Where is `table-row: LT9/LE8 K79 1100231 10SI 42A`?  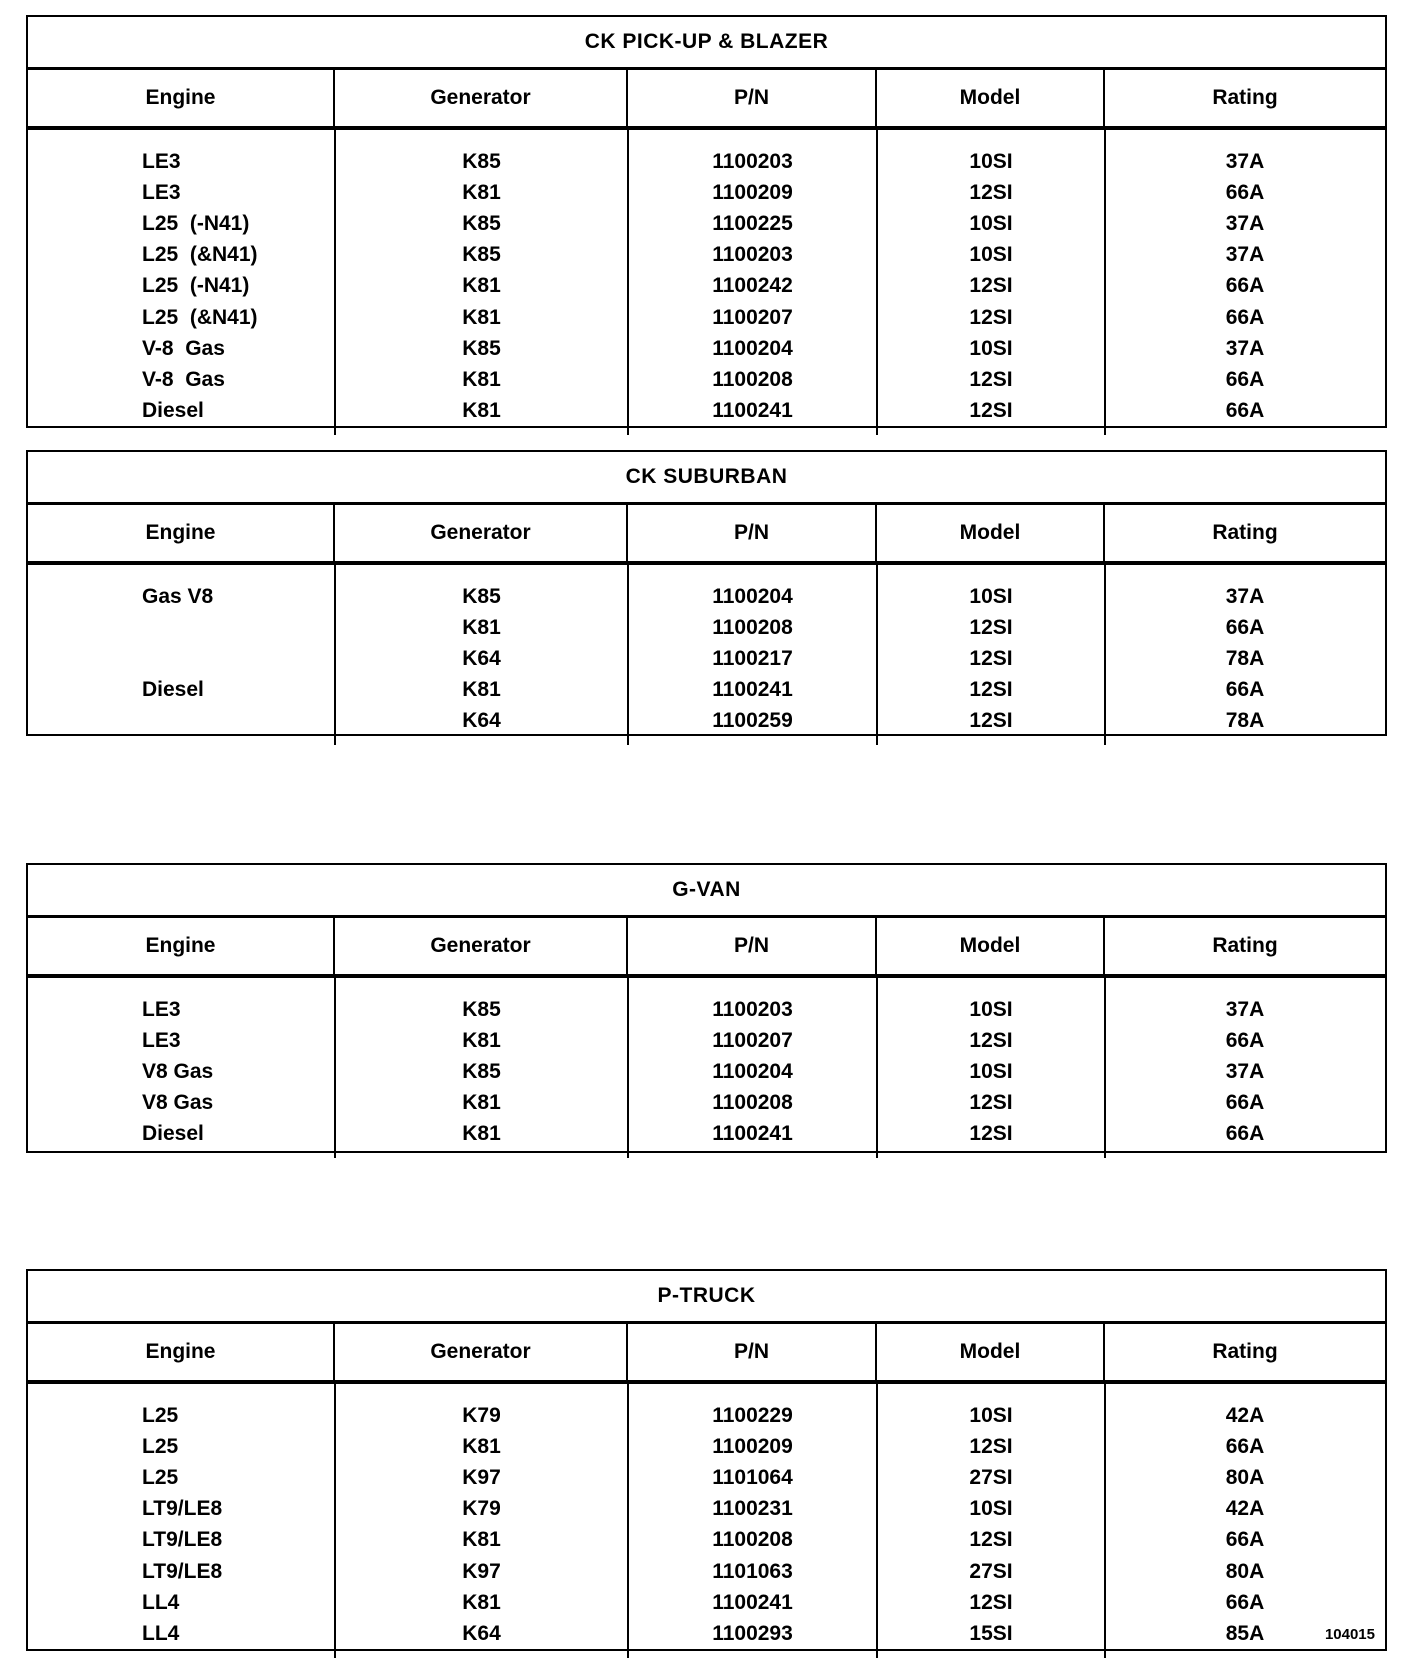
table-row: LT9/LE8 K79 1100231 10SI 42A is located at coordinates (706, 1509).